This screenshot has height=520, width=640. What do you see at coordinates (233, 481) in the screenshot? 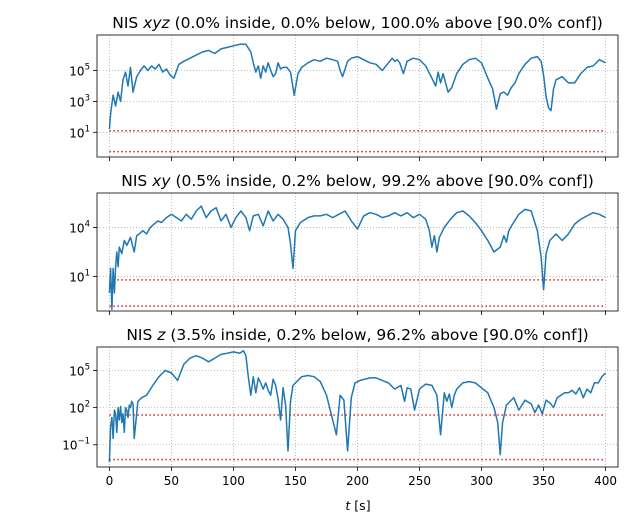
I see `x-tick-label: 100` at bounding box center [233, 481].